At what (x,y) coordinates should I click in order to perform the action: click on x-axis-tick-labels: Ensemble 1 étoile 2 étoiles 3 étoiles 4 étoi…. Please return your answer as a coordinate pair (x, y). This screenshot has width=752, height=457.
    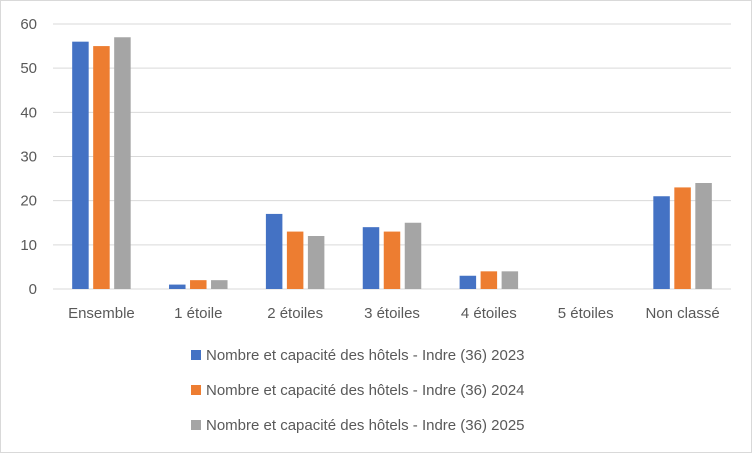
    Looking at the image, I should click on (394, 313).